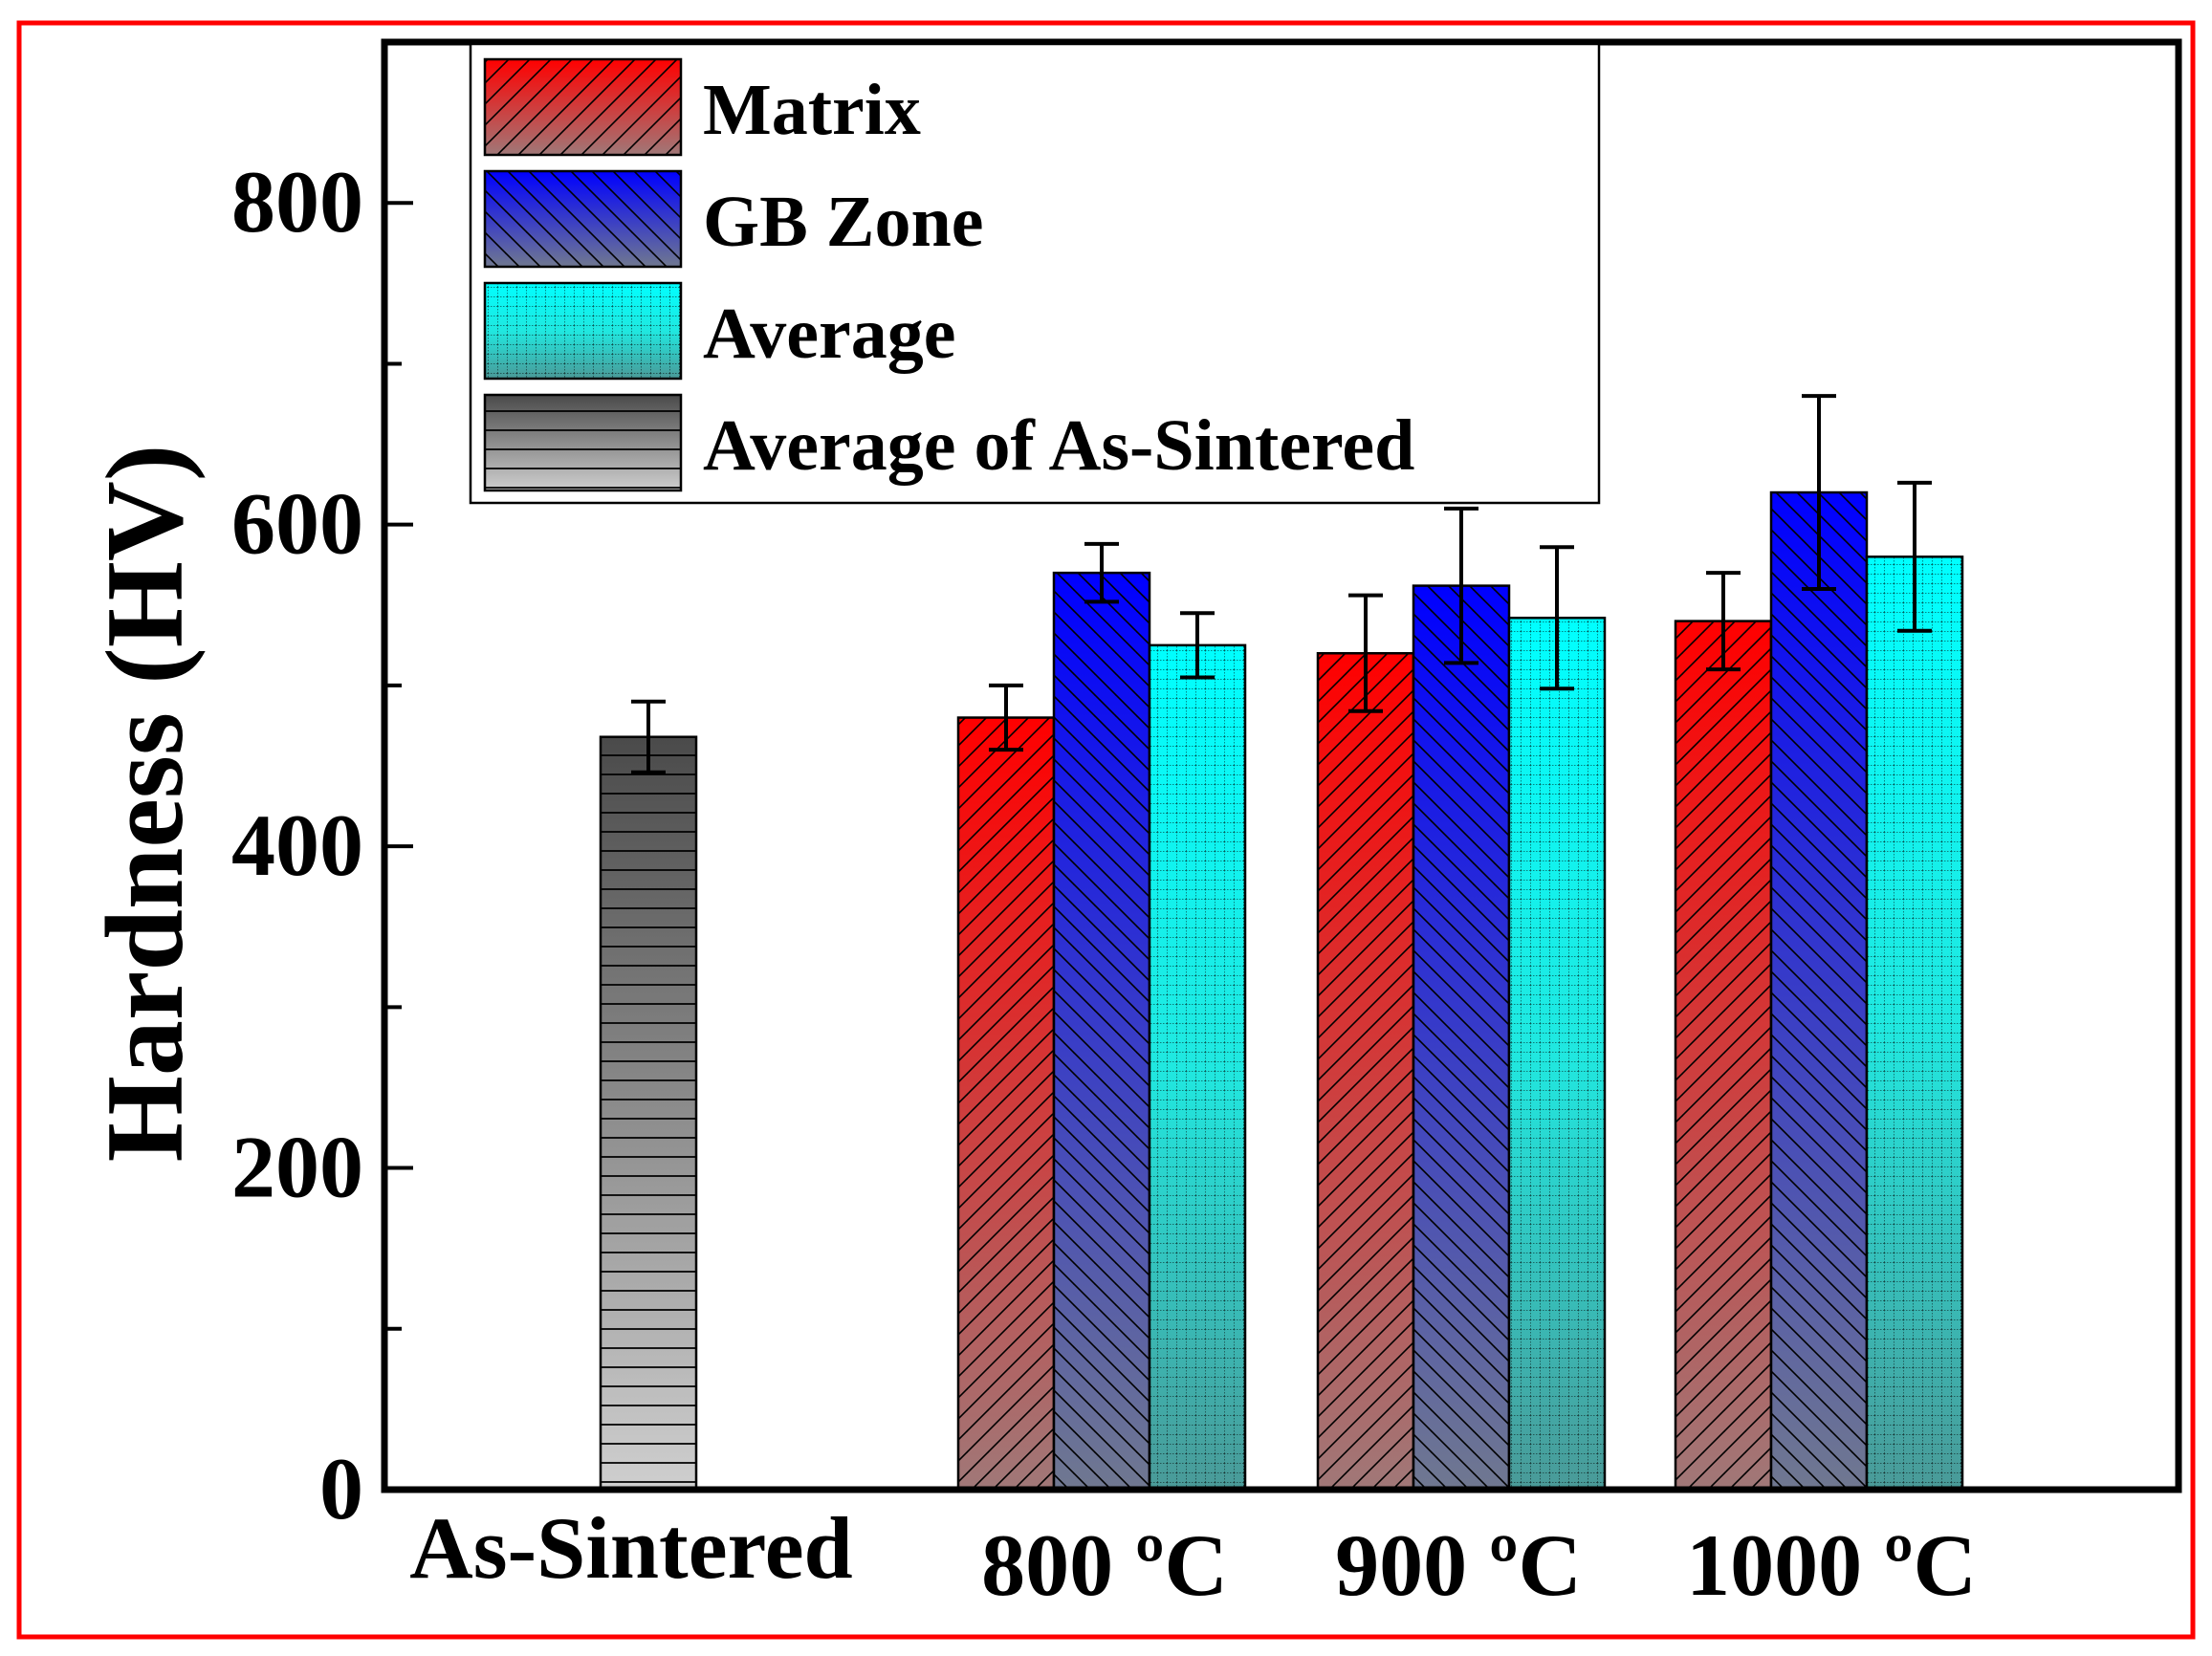 The height and width of the screenshot is (1656, 2212). What do you see at coordinates (1197, 1067) in the screenshot?
I see `bar-pattern-avg-800-c` at bounding box center [1197, 1067].